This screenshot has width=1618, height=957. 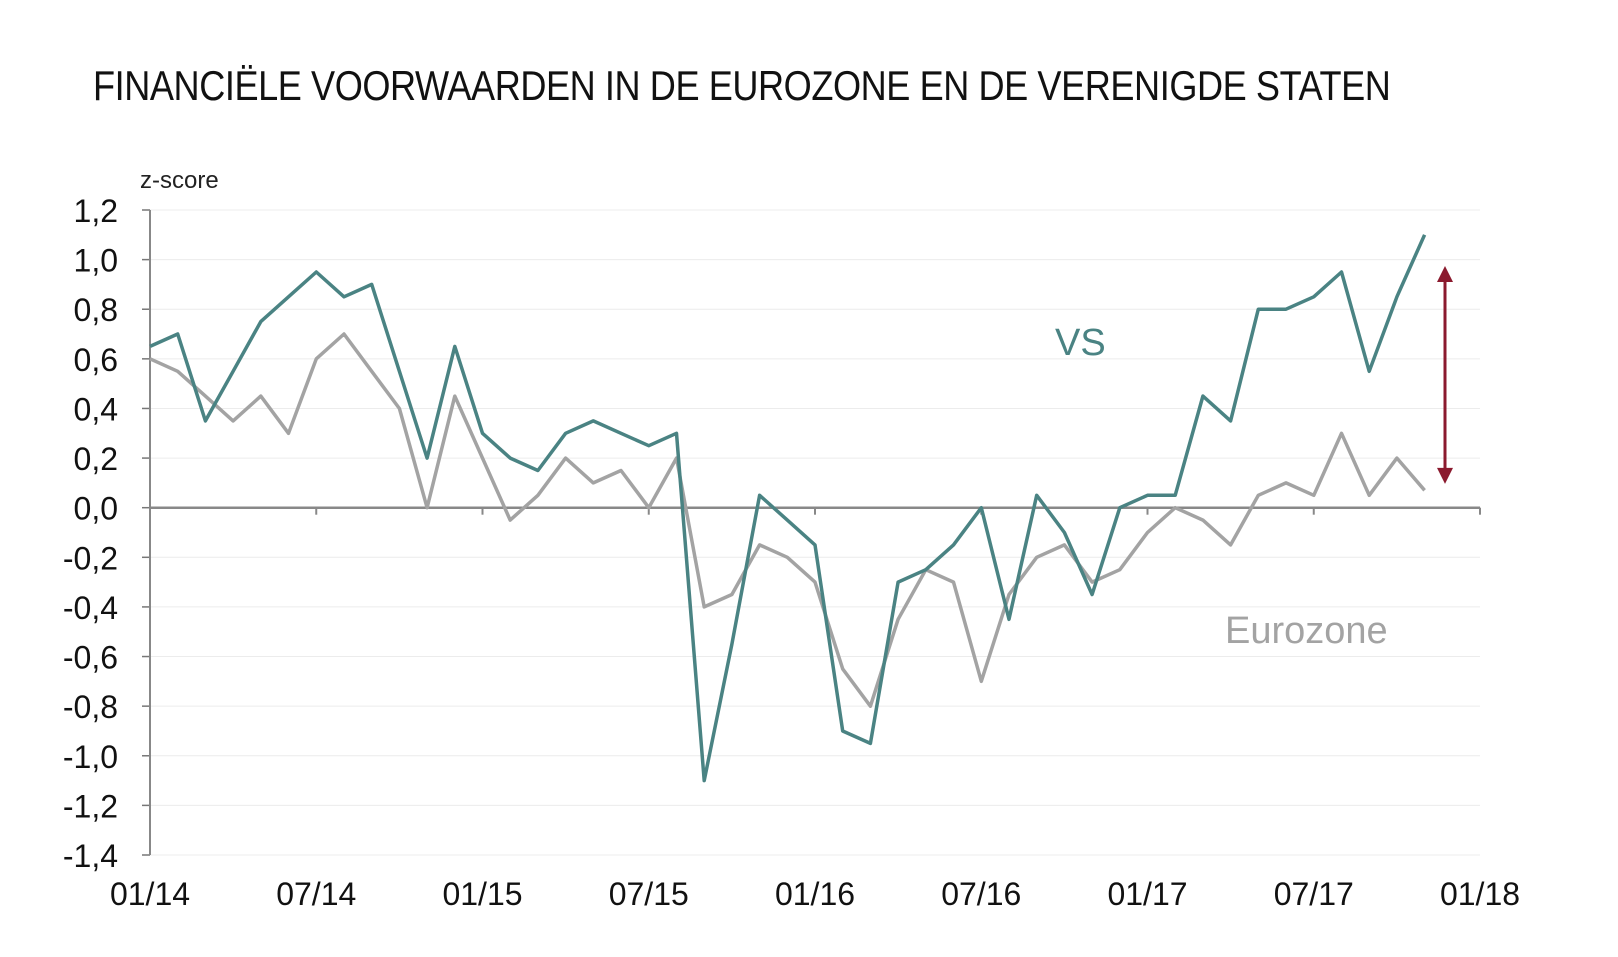 I want to click on gap-arrow, so click(x=1445, y=375).